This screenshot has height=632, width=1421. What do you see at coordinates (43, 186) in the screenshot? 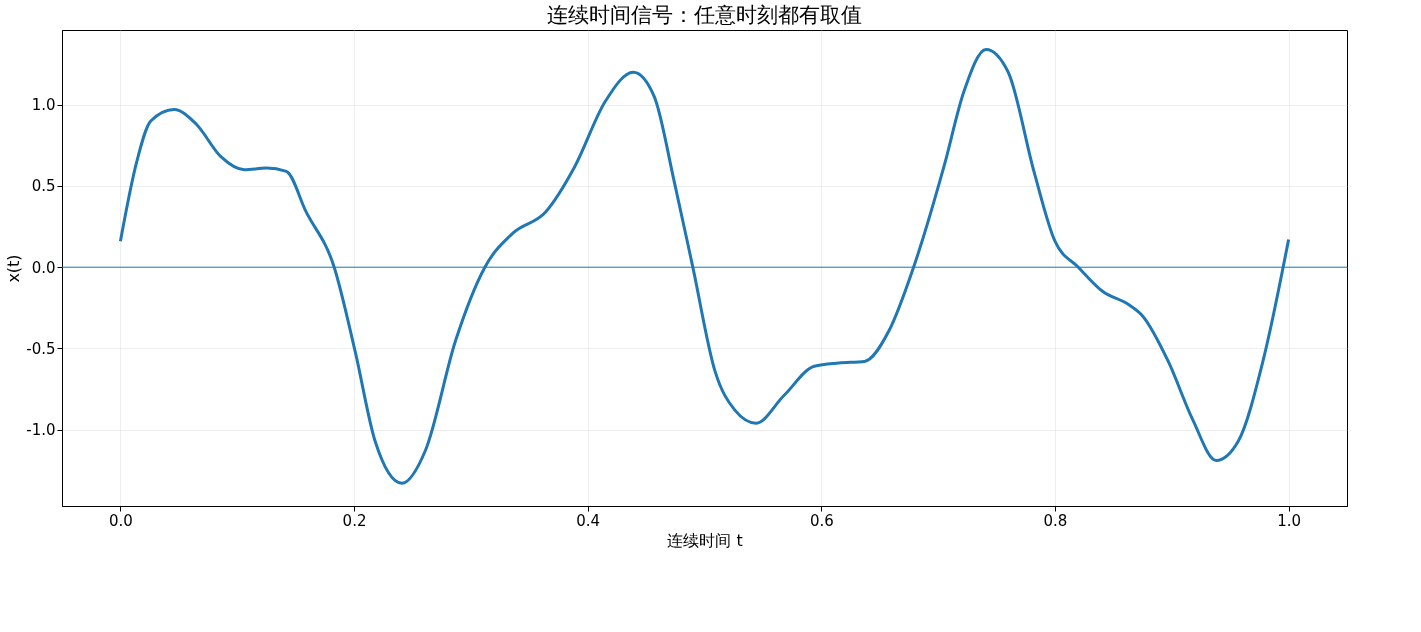
I see `y-tick-label: 0.5` at bounding box center [43, 186].